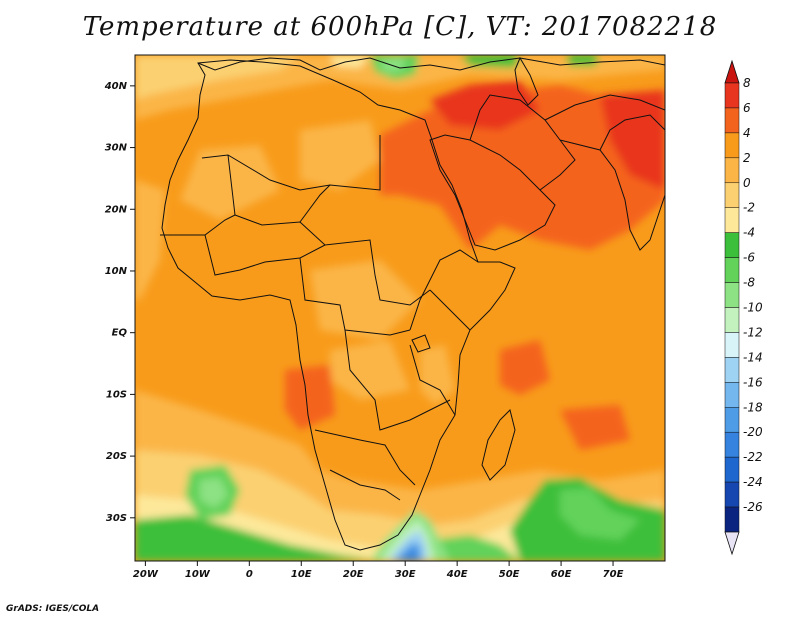 The image size is (800, 618). I want to click on colorbar-label: -2, so click(749, 208).